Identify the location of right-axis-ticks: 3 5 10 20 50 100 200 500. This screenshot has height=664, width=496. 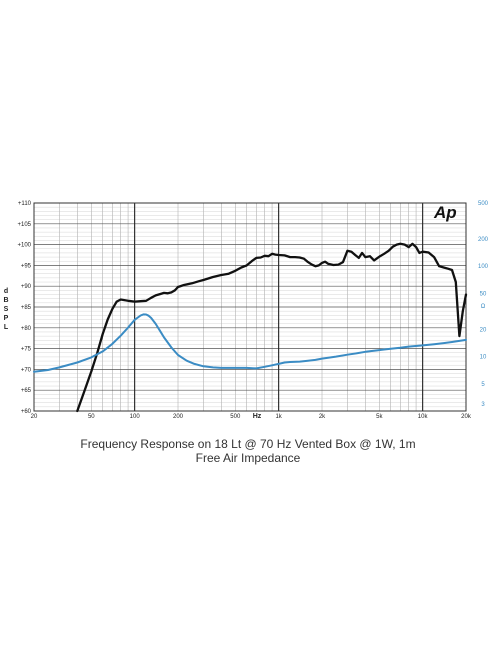
(483, 304).